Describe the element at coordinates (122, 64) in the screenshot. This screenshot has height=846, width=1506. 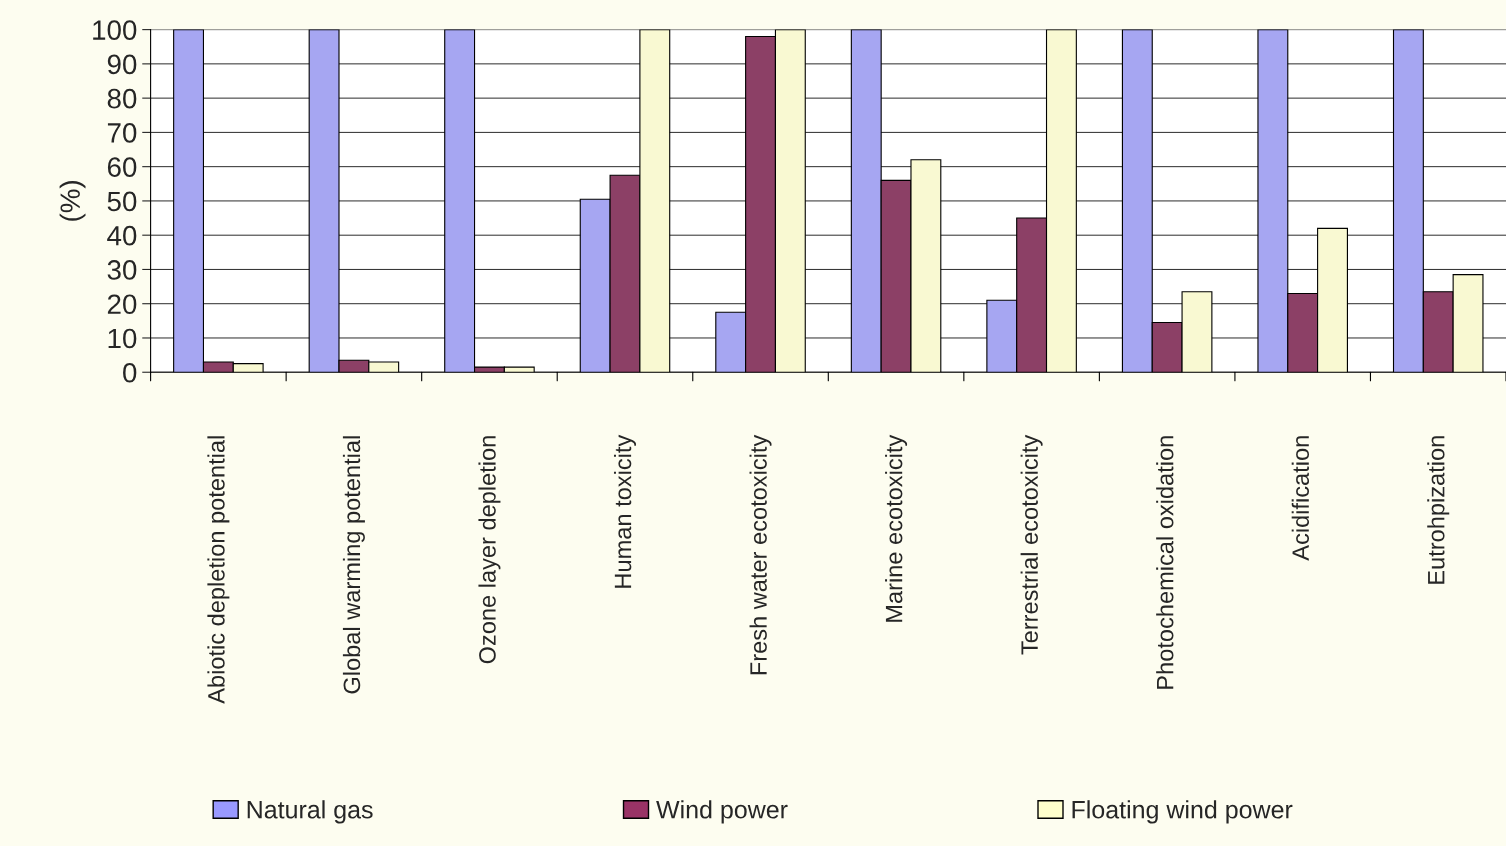
I see `y-tick-label: 90` at that location.